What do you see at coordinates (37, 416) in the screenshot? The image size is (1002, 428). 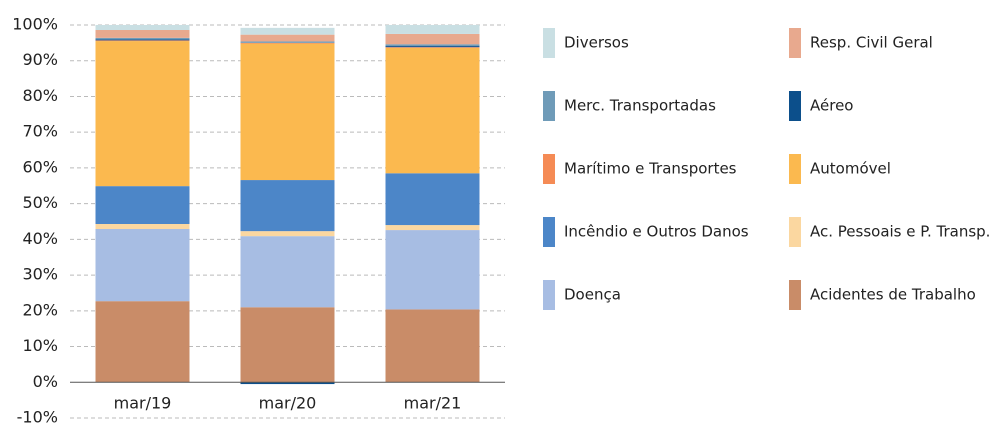 I see `y-tick-label: -10%` at bounding box center [37, 416].